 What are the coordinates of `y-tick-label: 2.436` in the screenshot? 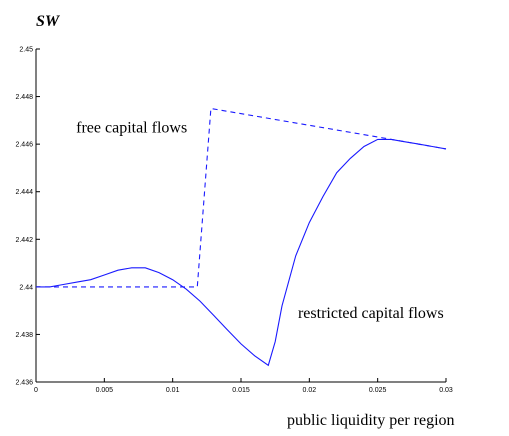 It's located at (24, 383).